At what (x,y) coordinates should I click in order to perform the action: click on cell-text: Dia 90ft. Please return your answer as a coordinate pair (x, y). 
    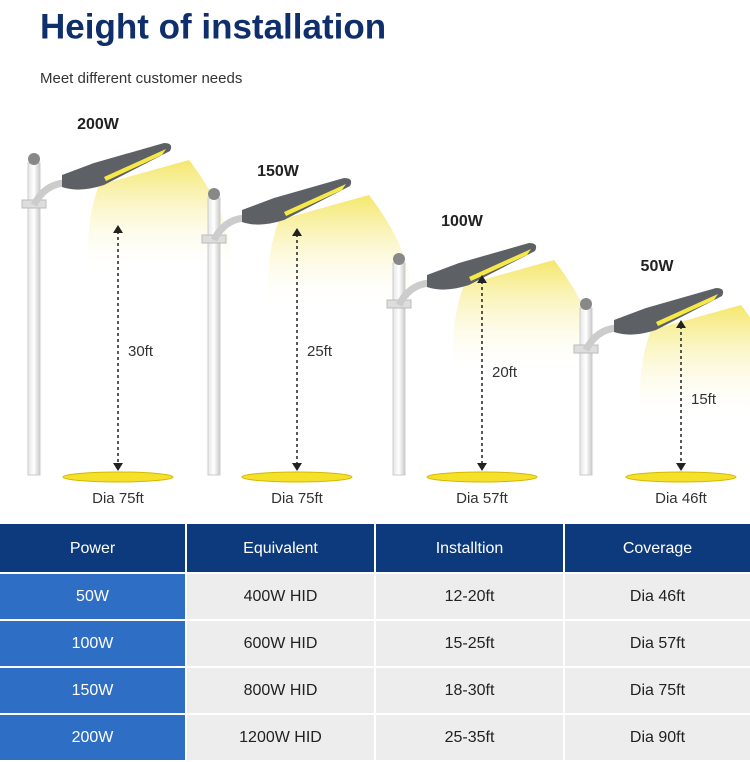
    Looking at the image, I should click on (658, 737).